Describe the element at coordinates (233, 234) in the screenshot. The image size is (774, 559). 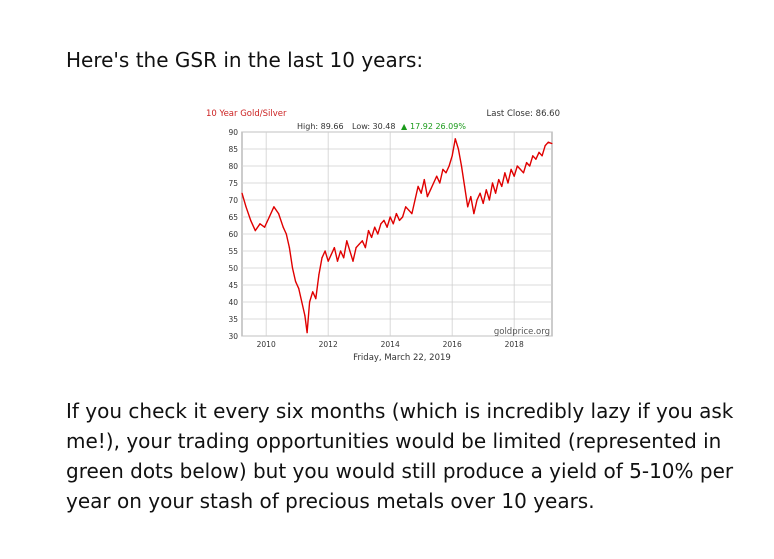
I see `y-tick-label: 60` at that location.